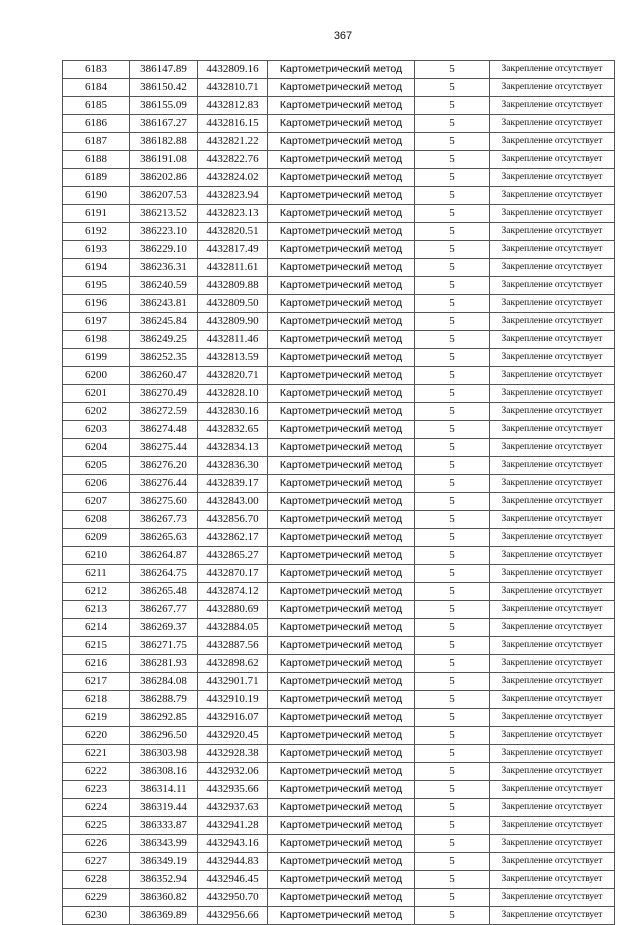 The height and width of the screenshot is (925, 640). Describe the element at coordinates (96, 681) in the screenshot. I see `point-number-cell: 6217` at that location.